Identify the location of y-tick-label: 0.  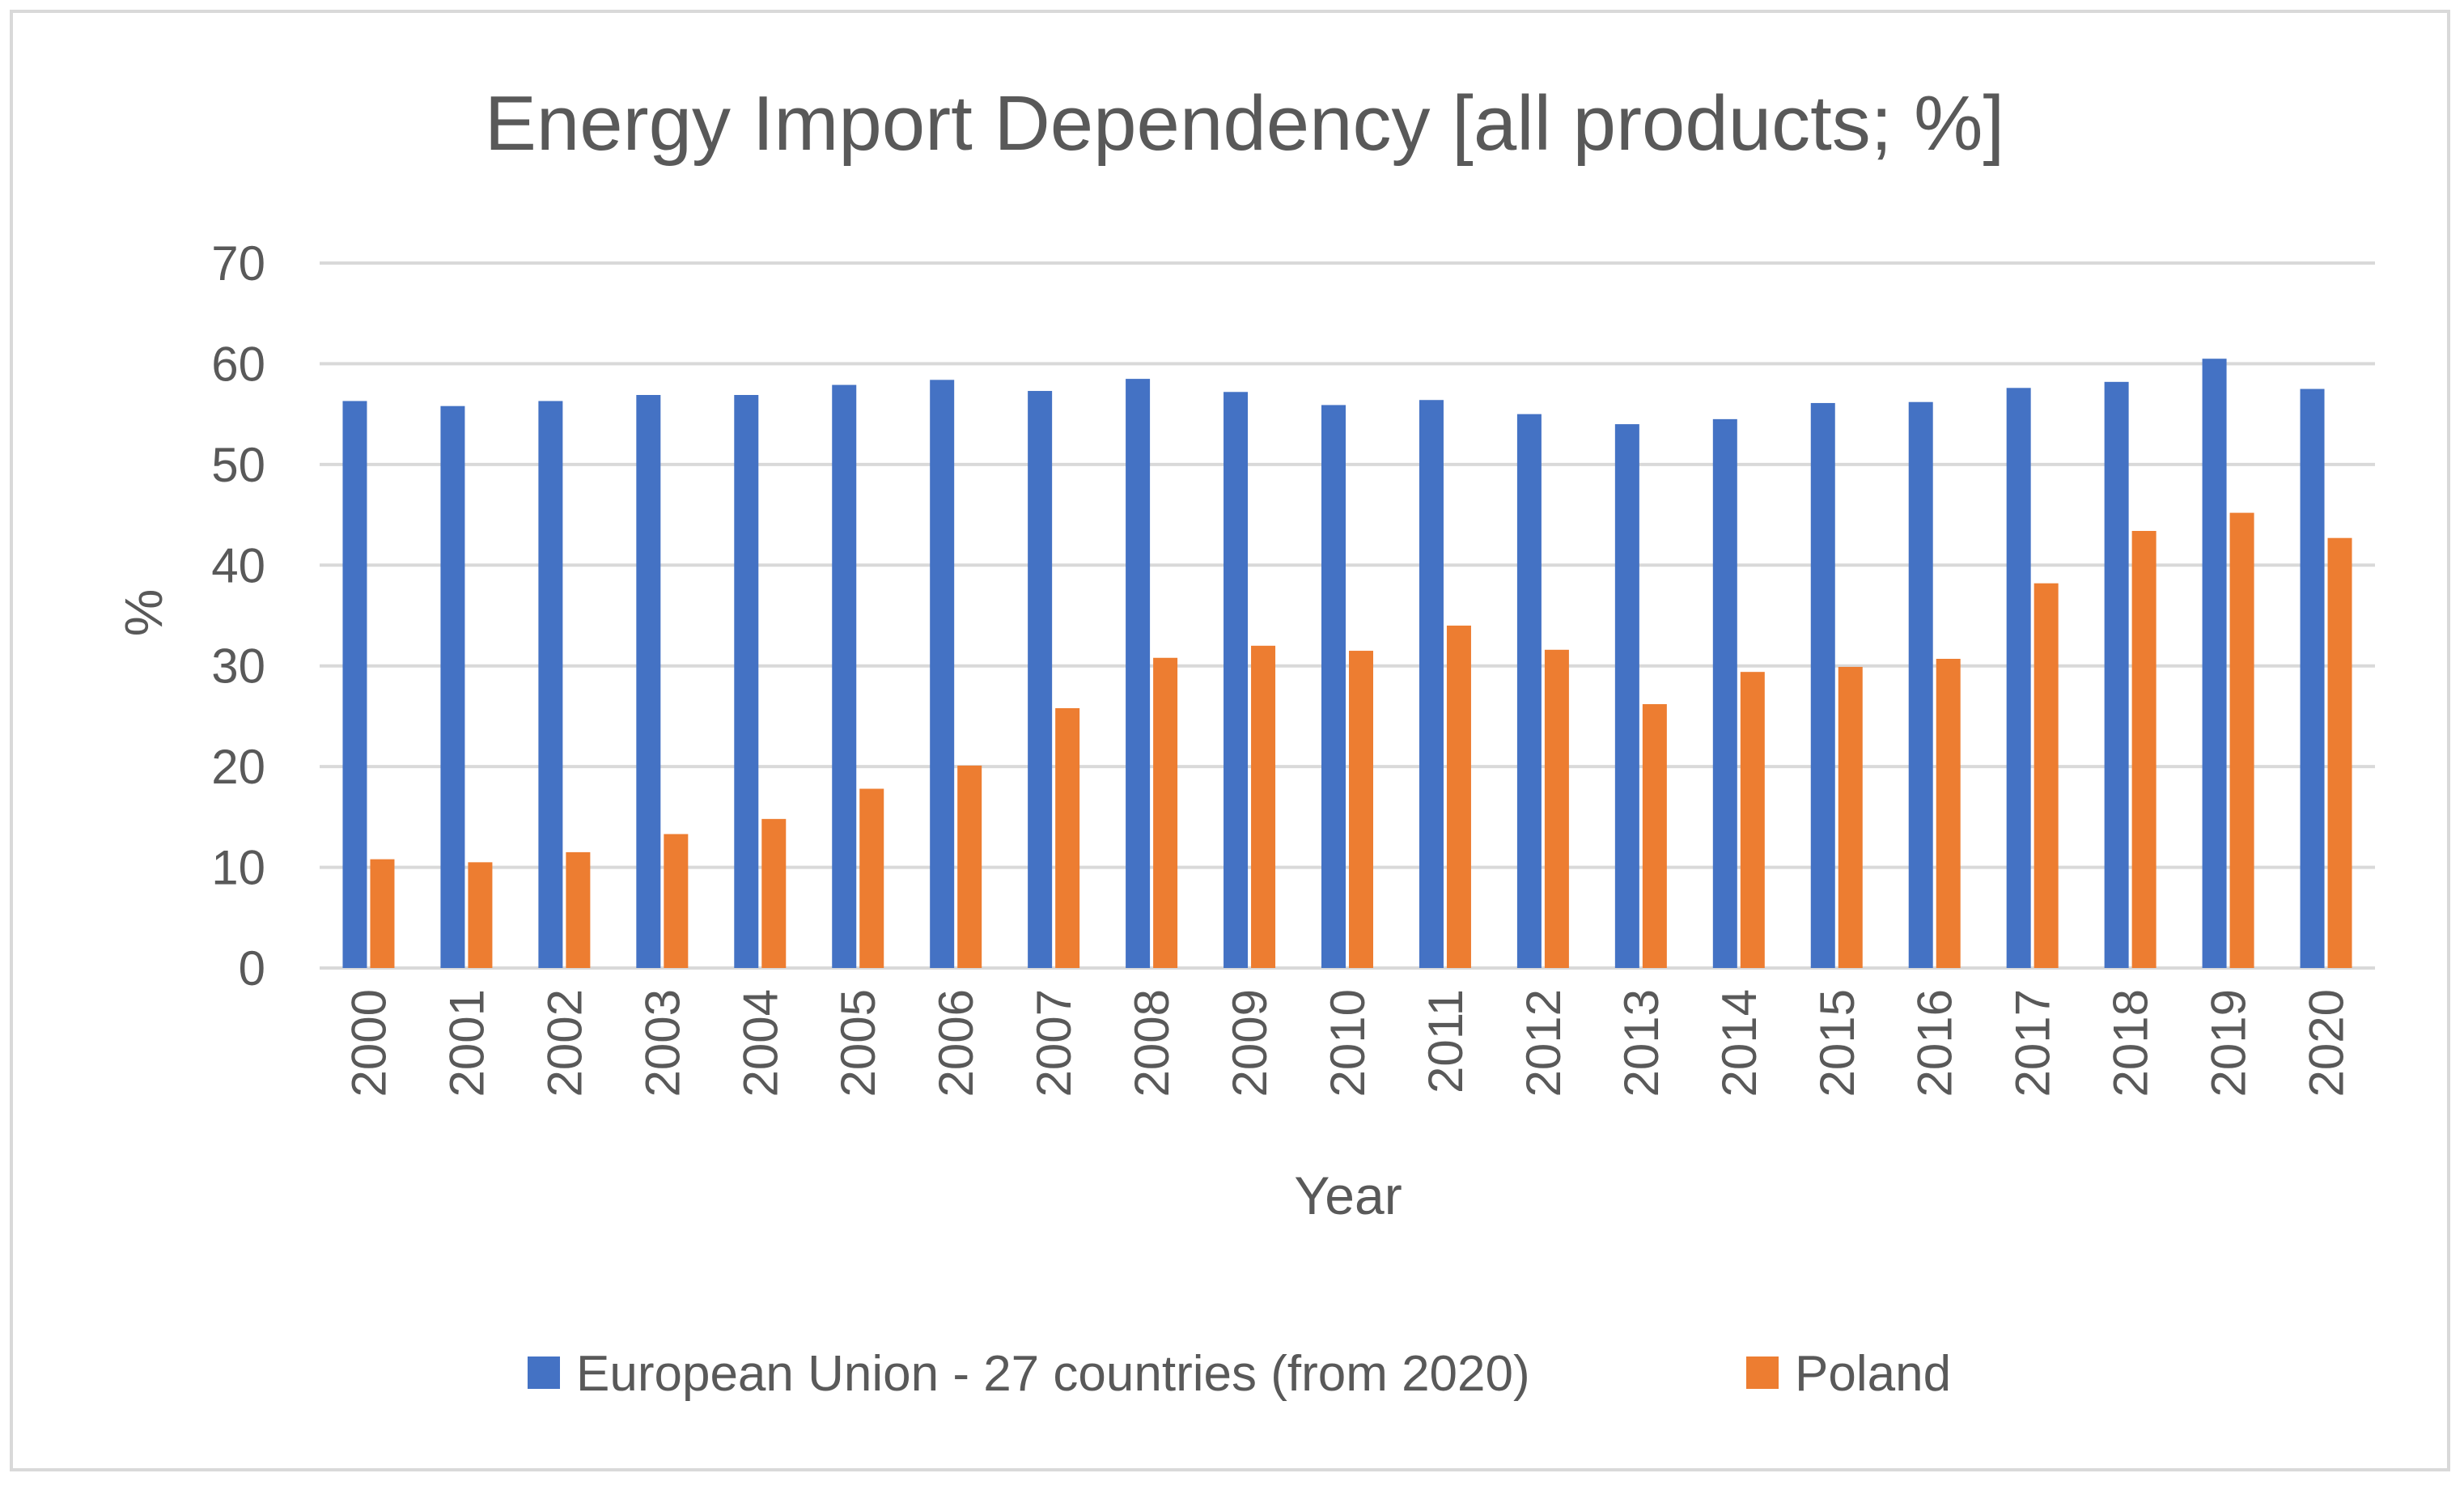
(252, 969).